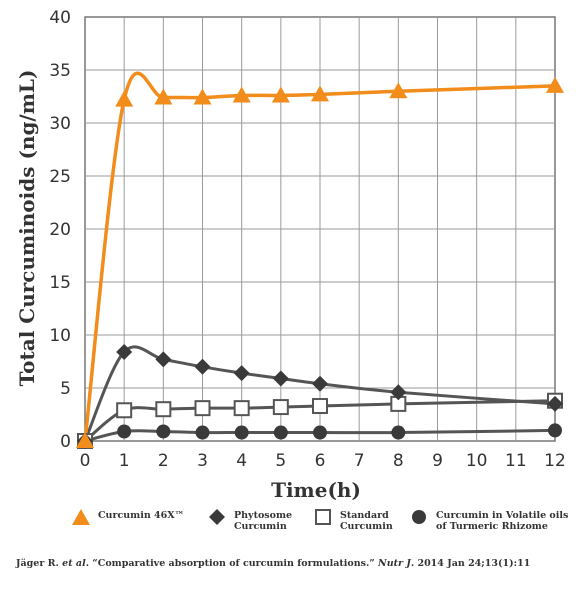  I want to click on legend-item: Phytosome Curcumin, so click(249, 519).